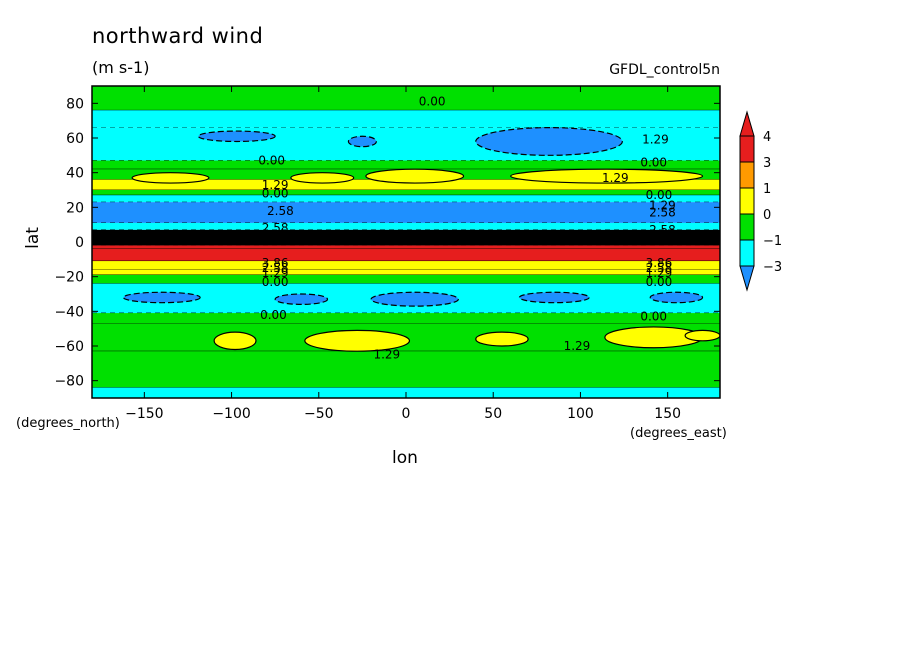 The image size is (904, 654). Describe the element at coordinates (231, 414) in the screenshot. I see `x-tick-label: −100` at that location.